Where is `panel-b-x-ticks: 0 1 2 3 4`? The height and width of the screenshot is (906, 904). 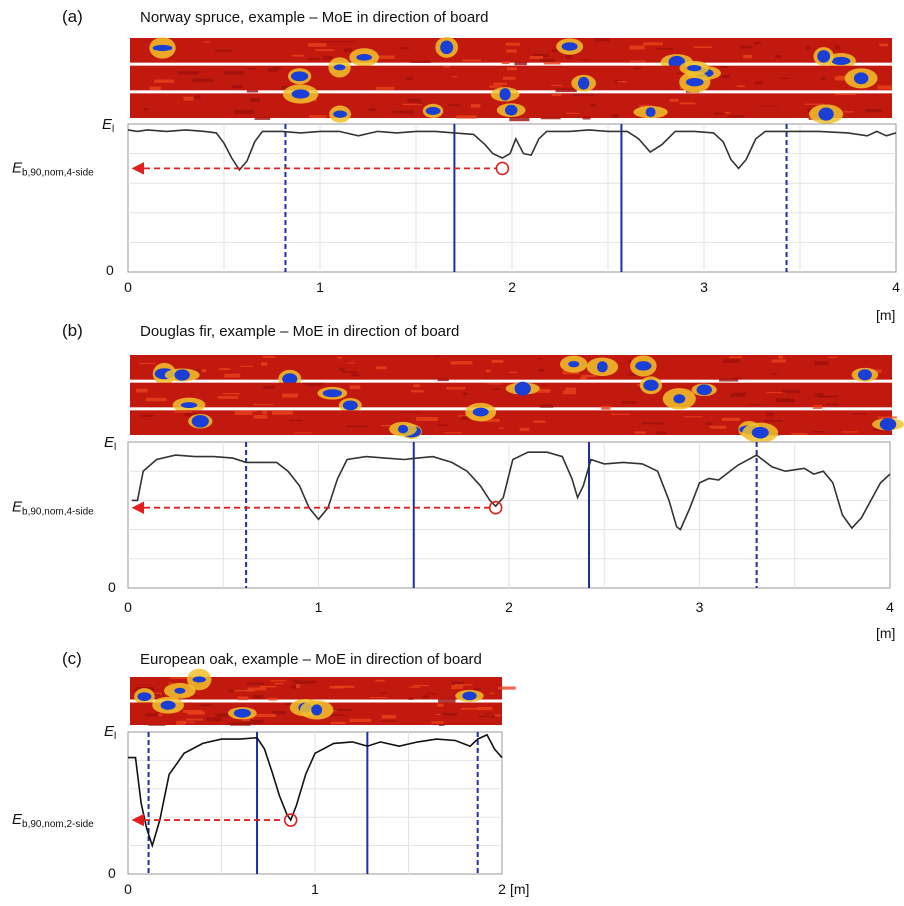 panel-b-x-ticks: 0 1 2 3 4 is located at coordinates (509, 607).